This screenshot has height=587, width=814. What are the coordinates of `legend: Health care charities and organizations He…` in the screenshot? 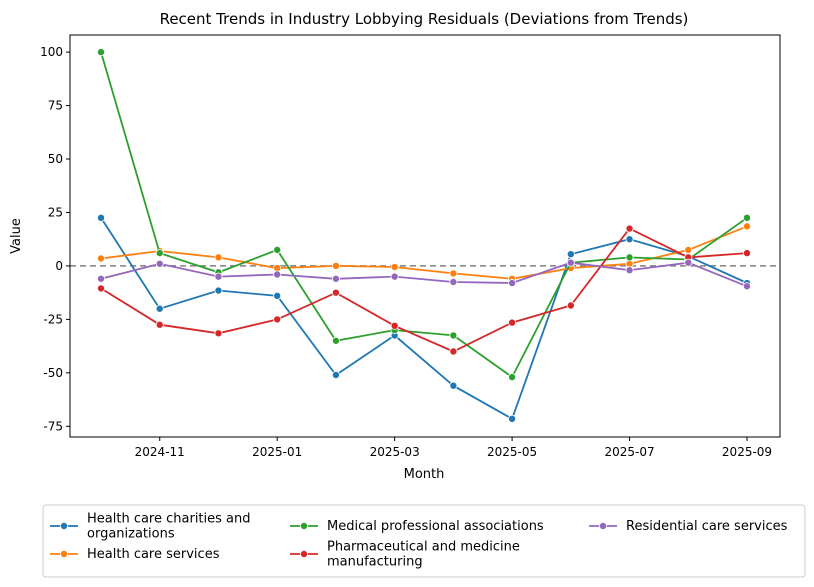 It's located at (424, 541).